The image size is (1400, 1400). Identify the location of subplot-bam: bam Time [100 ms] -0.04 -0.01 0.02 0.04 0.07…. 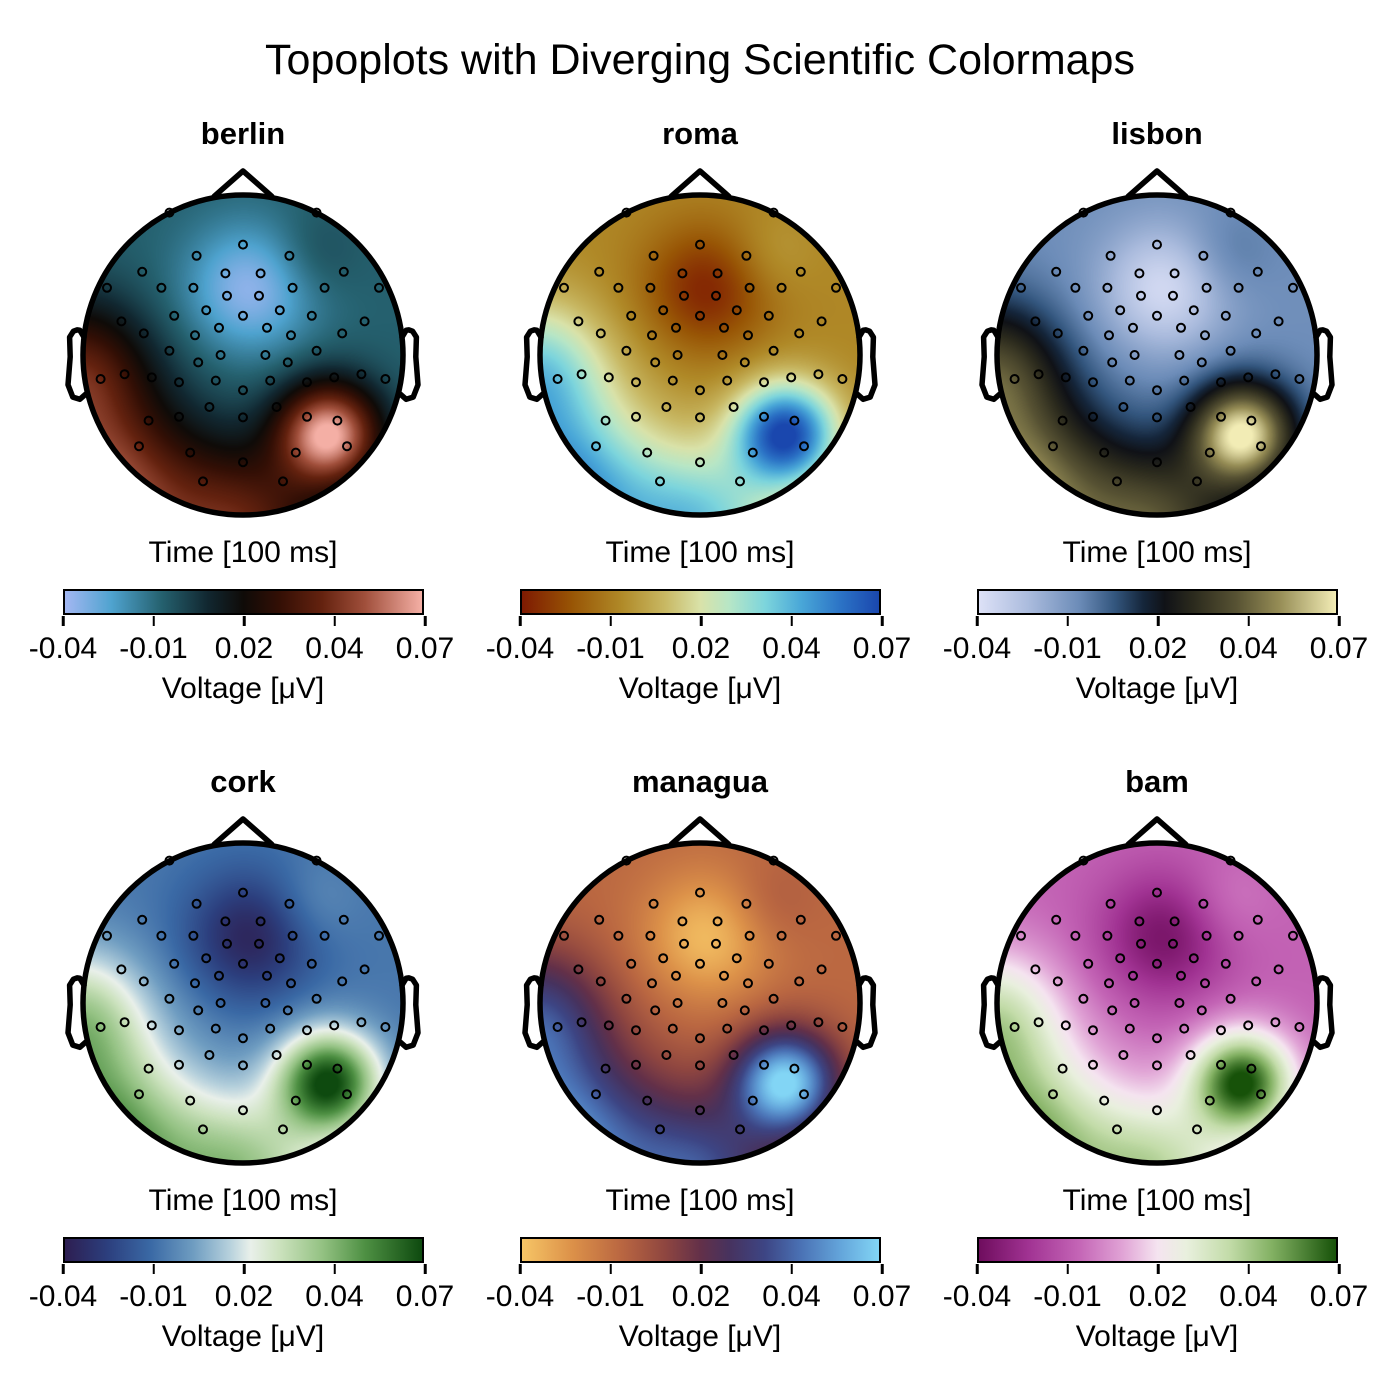
(1157, 1080).